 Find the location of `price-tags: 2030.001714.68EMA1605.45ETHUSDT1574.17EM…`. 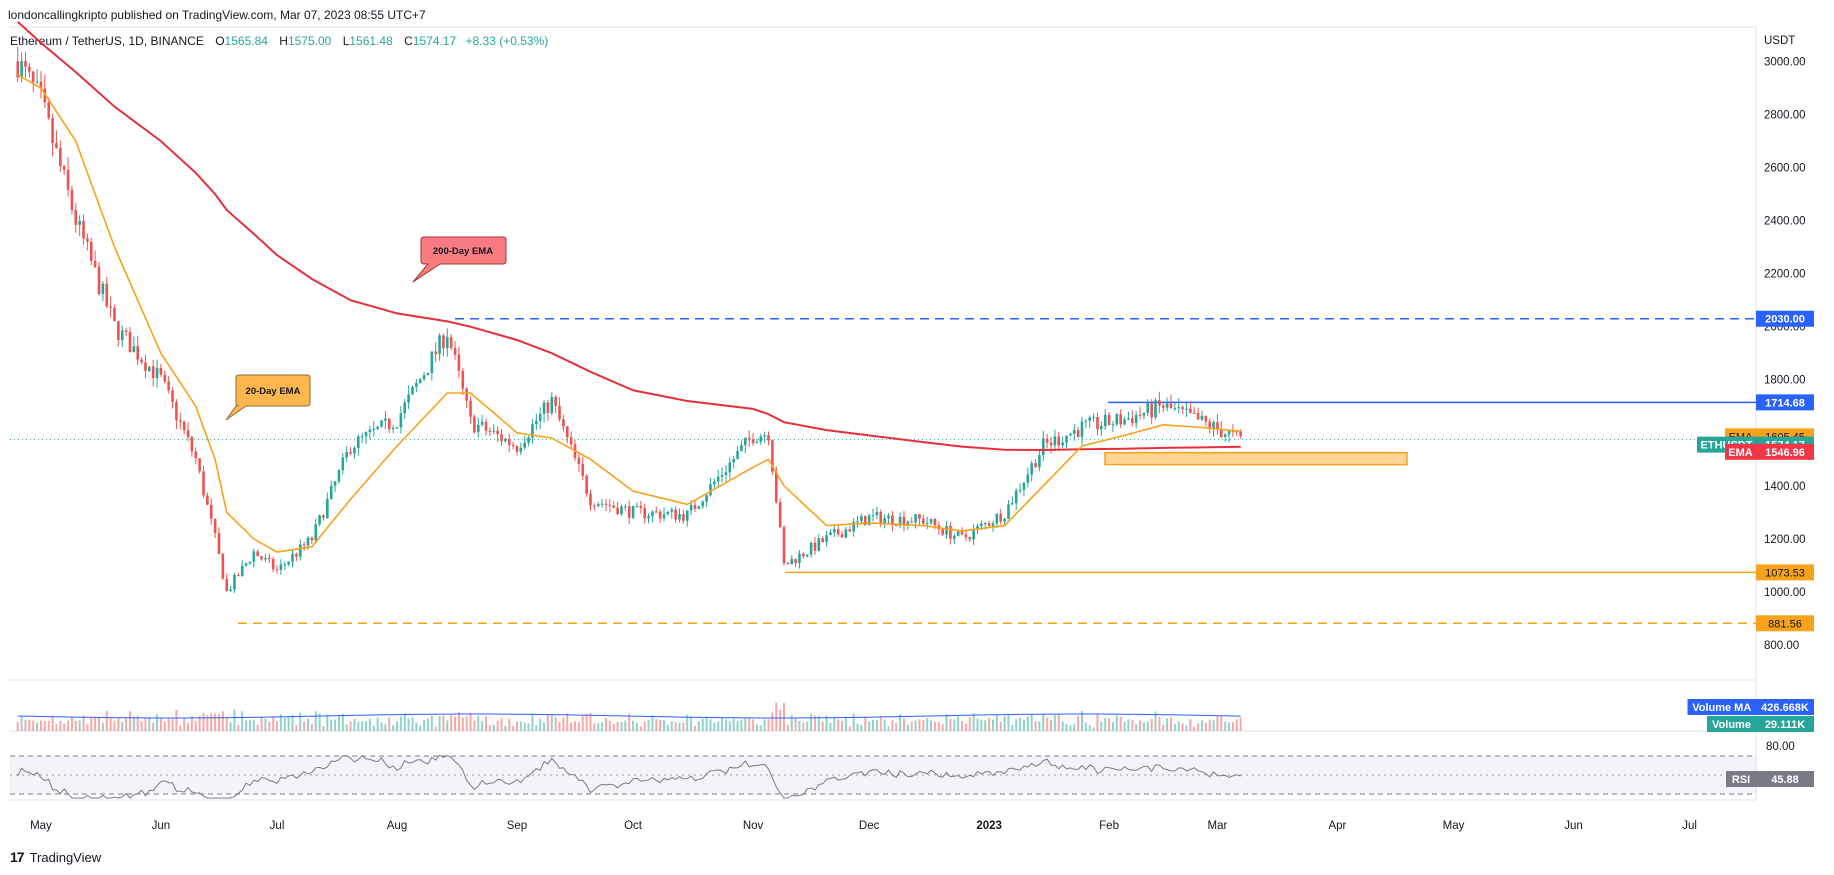

price-tags: 2030.001714.68EMA1605.45ETHUSDT1574.17EM… is located at coordinates (1750, 548).